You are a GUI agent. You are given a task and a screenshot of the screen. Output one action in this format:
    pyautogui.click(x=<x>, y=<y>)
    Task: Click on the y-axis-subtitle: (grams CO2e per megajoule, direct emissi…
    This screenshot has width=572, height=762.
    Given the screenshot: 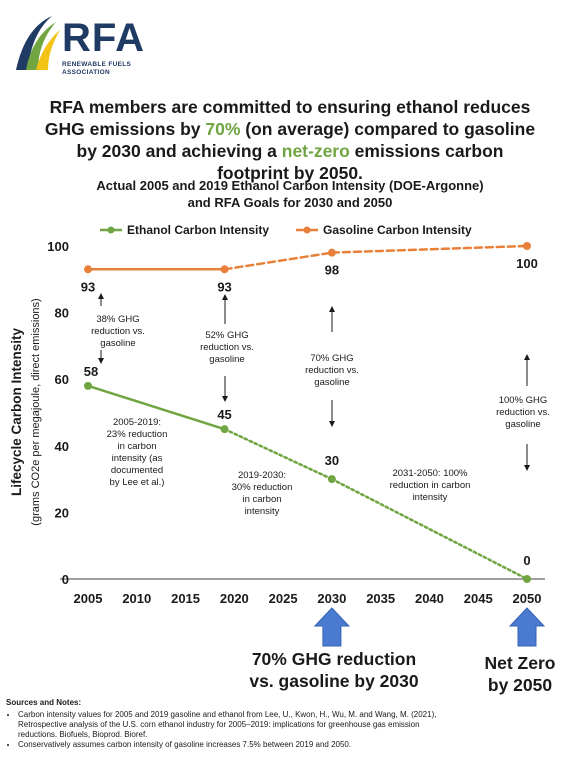 What is the action you would take?
    pyautogui.click(x=36, y=411)
    